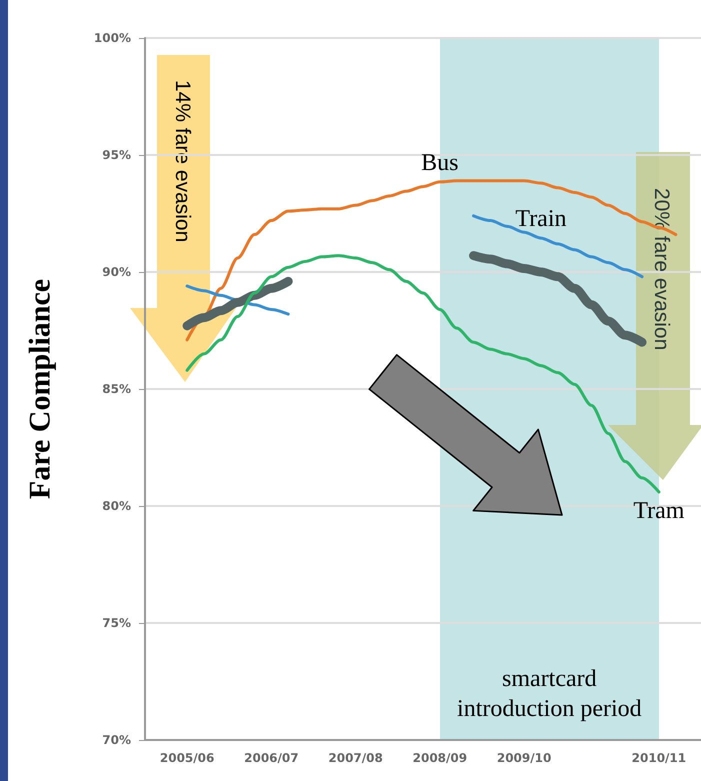 The width and height of the screenshot is (701, 781). What do you see at coordinates (116, 272) in the screenshot?
I see `y-tick-label: 90%` at bounding box center [116, 272].